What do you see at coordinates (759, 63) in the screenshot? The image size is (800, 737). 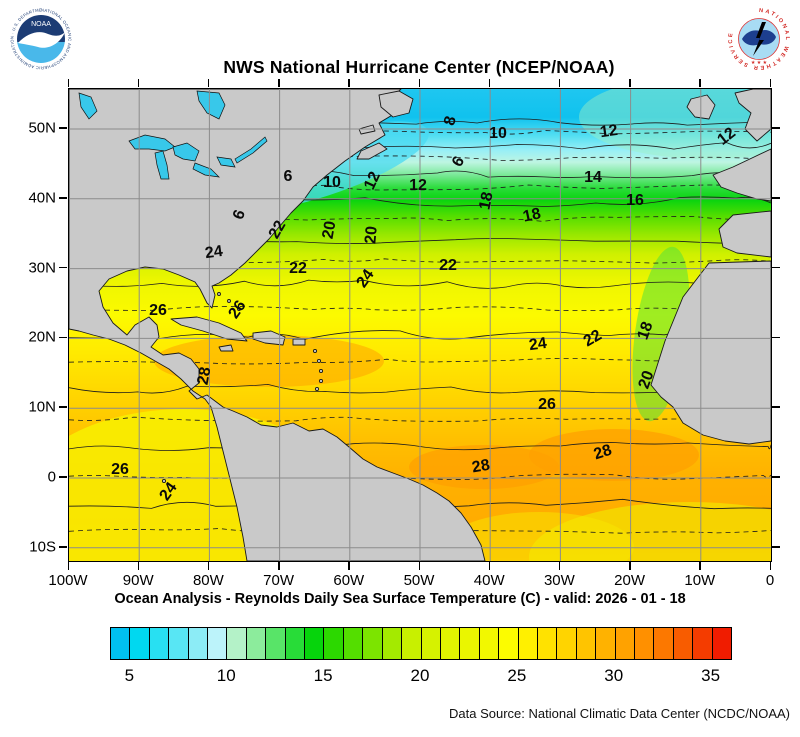 I see `nws-stars: ★ ★ ★` at bounding box center [759, 63].